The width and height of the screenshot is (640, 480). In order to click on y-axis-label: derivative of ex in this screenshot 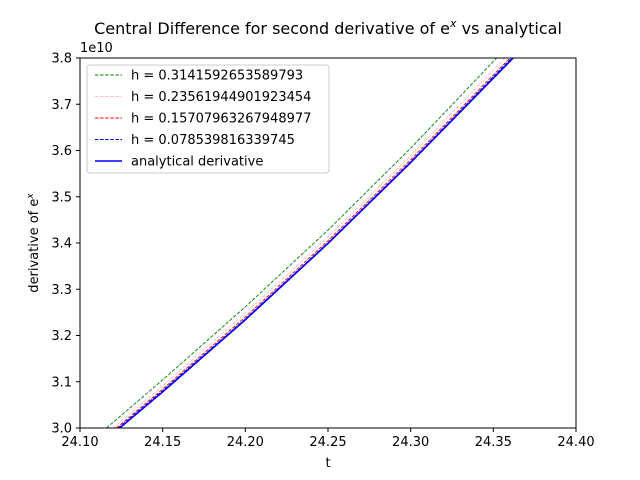, I will do `click(34, 243)`.